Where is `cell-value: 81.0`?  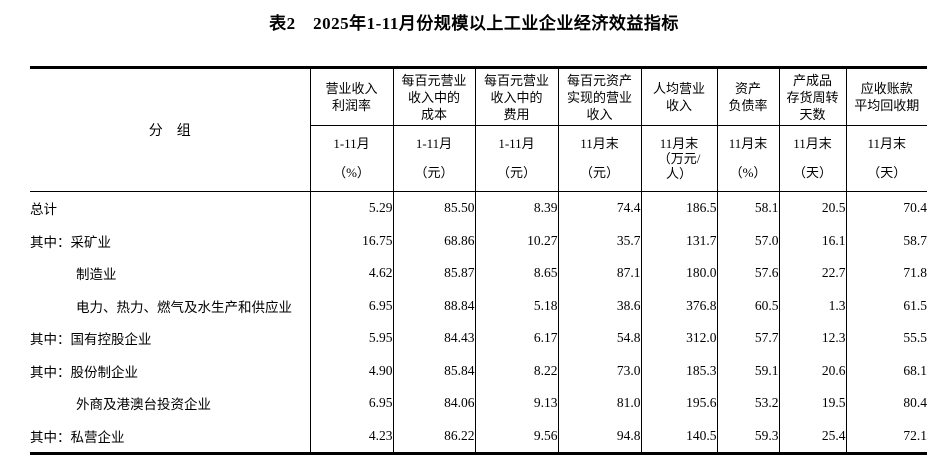 cell-value: 81.0 is located at coordinates (599, 403).